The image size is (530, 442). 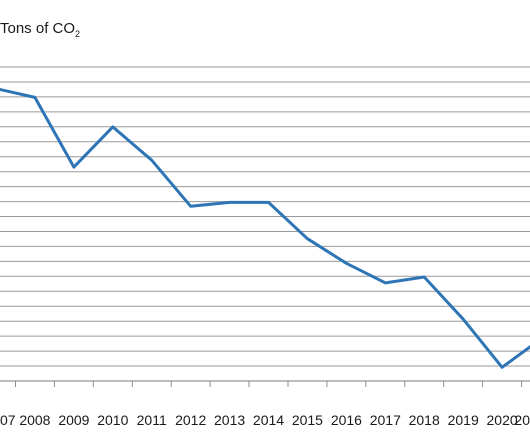 What do you see at coordinates (77, 34) in the screenshot?
I see `y-axis-title-subscript: 2` at bounding box center [77, 34].